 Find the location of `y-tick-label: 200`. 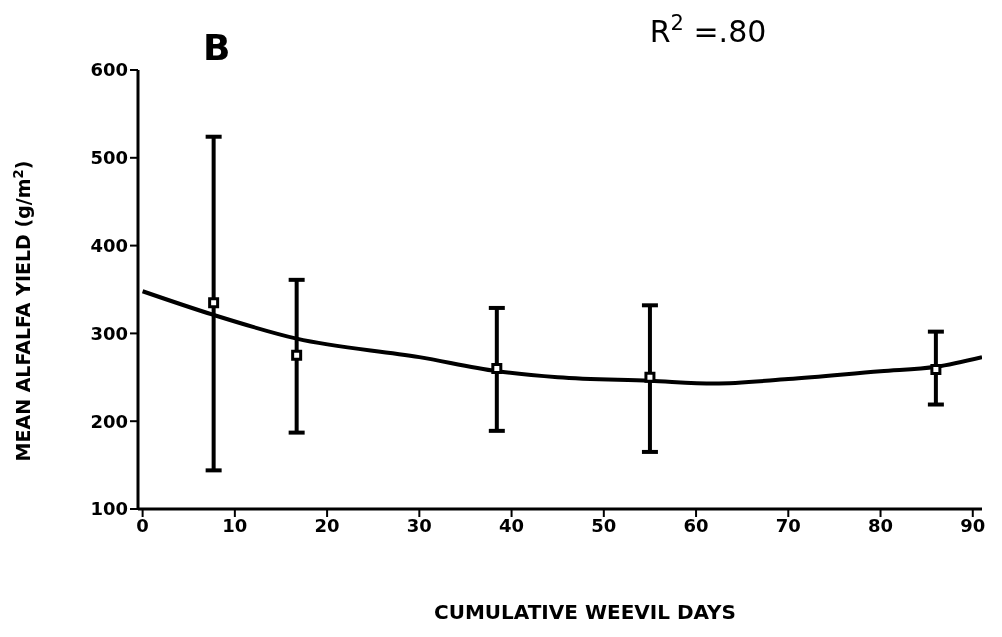

y-tick-label: 200 is located at coordinates (109, 421).